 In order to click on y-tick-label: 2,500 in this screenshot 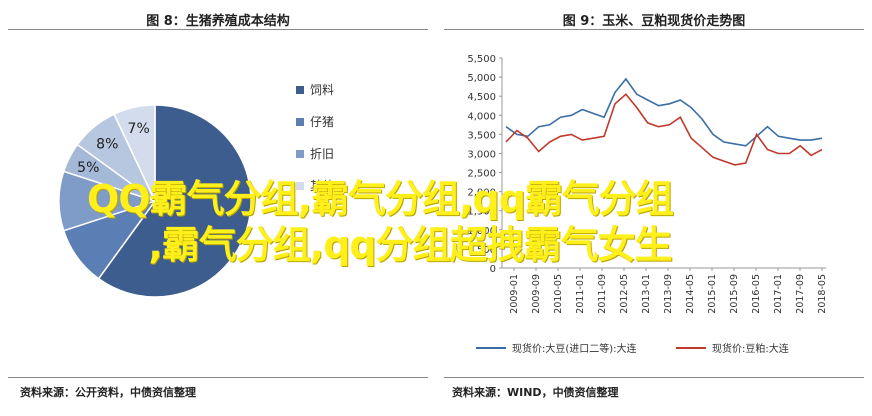, I will do `click(481, 174)`.